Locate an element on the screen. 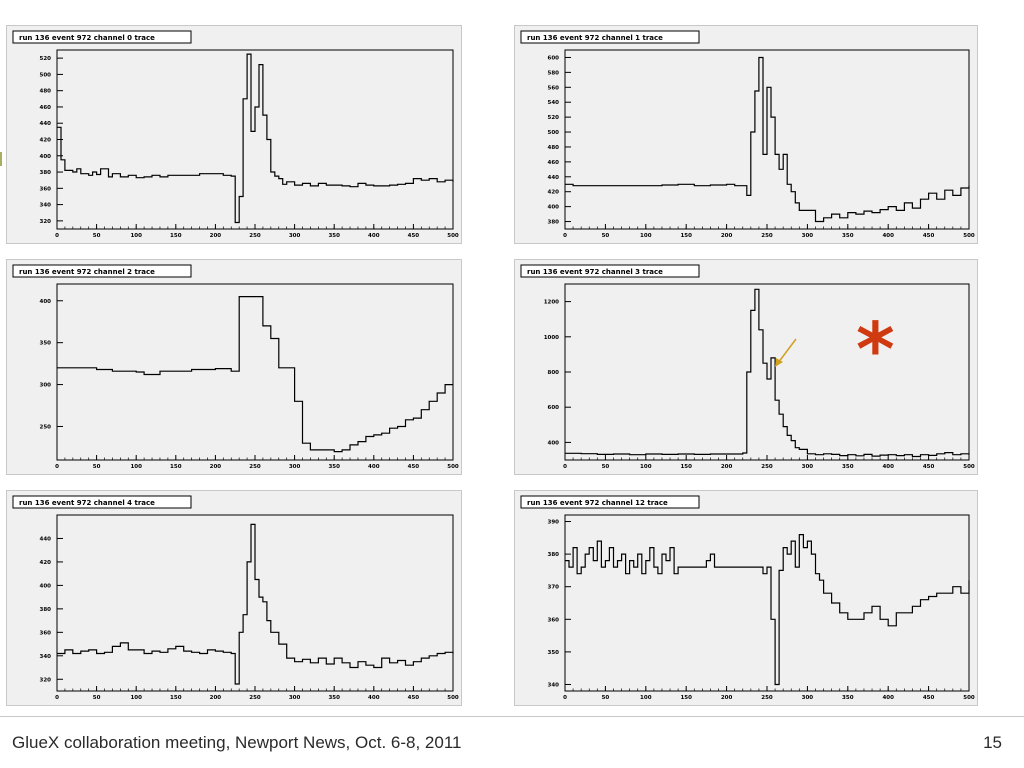 The height and width of the screenshot is (768, 1024). chart-title: run 136 event 972 channel 2 trace is located at coordinates (87, 272).